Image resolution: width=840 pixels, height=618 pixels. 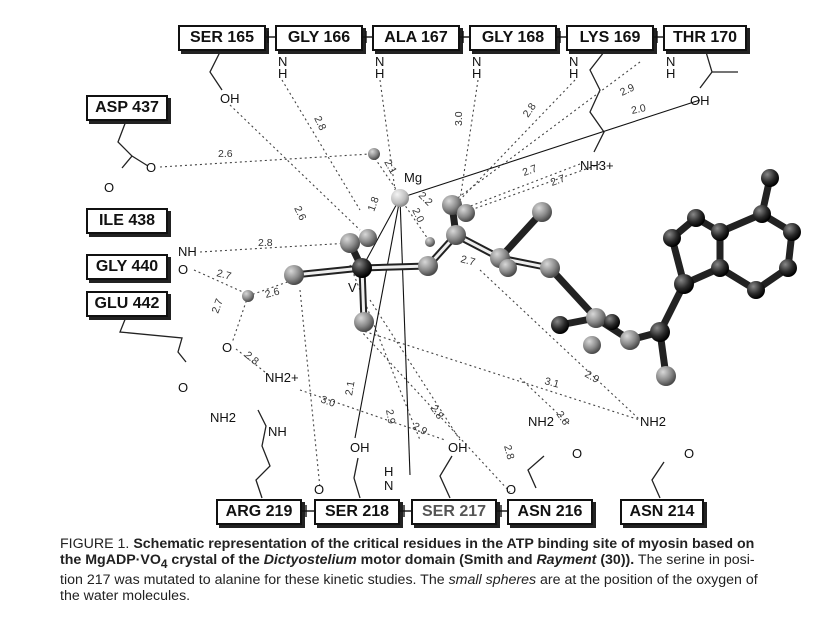 What do you see at coordinates (319, 489) in the screenshot?
I see `label-o-arg219: O` at bounding box center [319, 489].